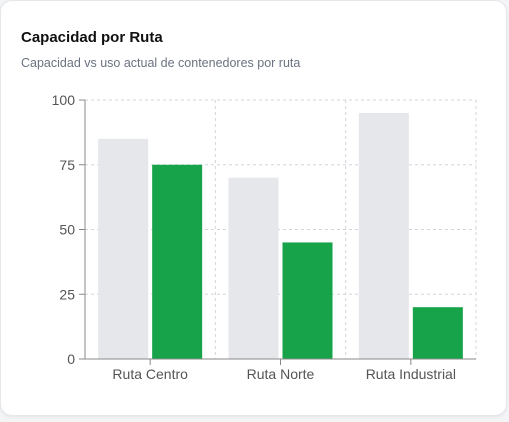 The height and width of the screenshot is (422, 509). I want to click on y-tick-label: 50, so click(67, 230).